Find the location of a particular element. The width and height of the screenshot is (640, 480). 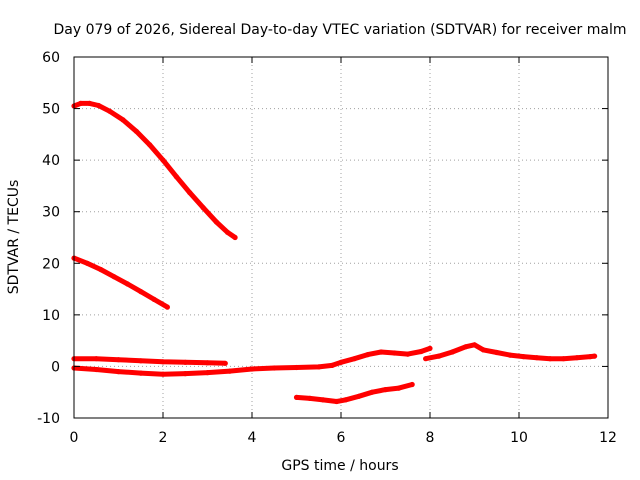

x-tick-label: 6 is located at coordinates (341, 438).